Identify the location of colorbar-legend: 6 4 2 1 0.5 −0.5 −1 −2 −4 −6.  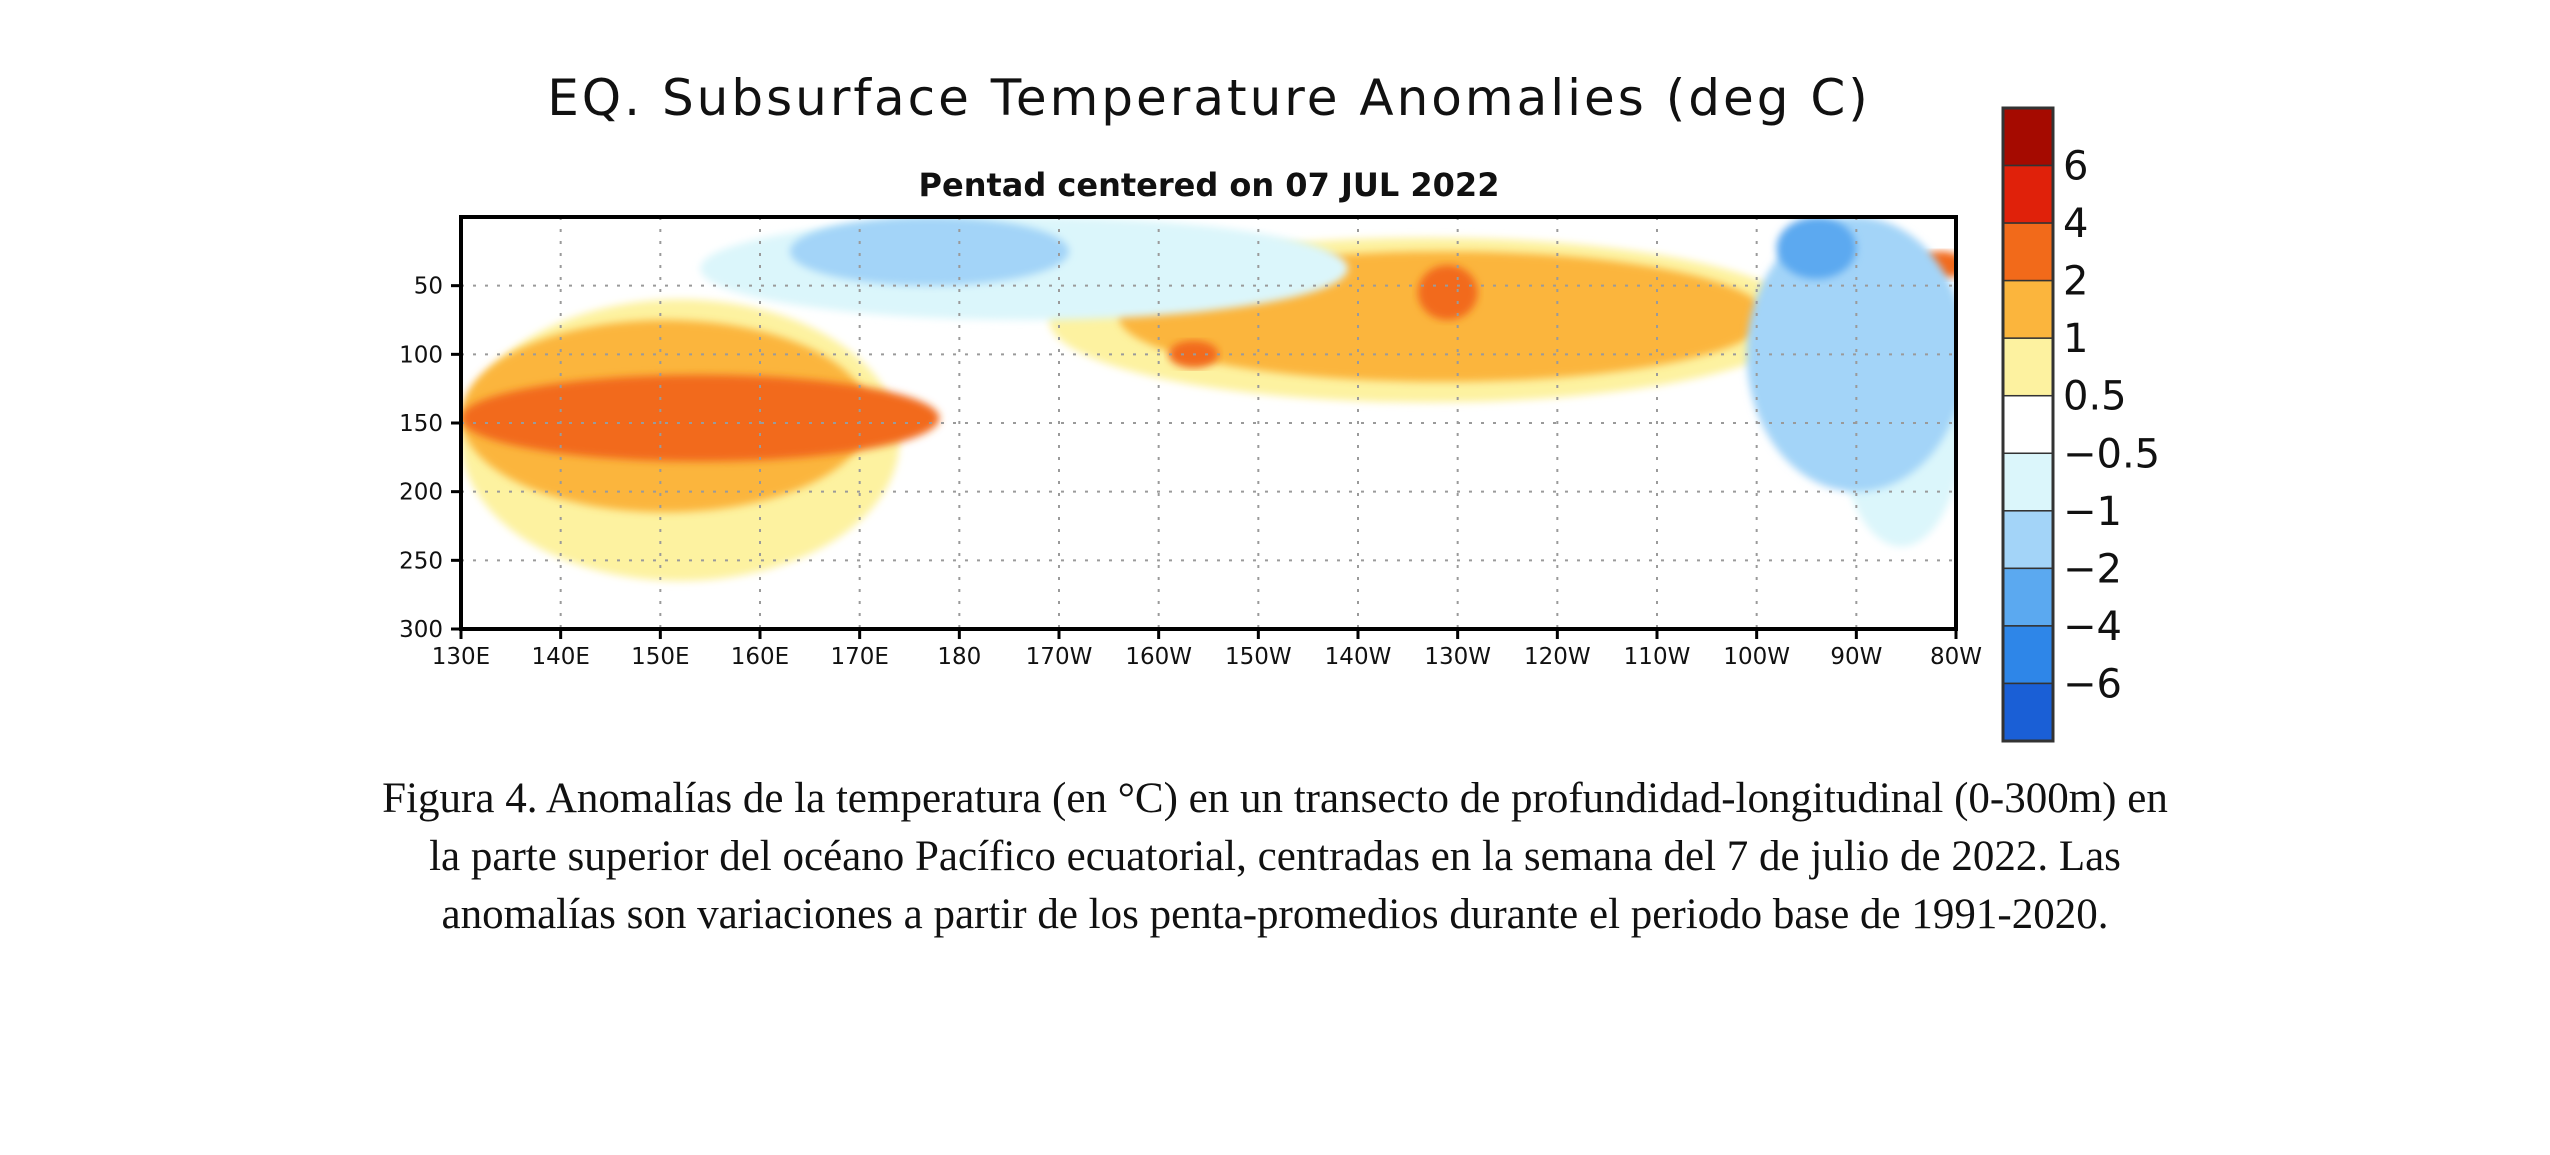
(2080, 424).